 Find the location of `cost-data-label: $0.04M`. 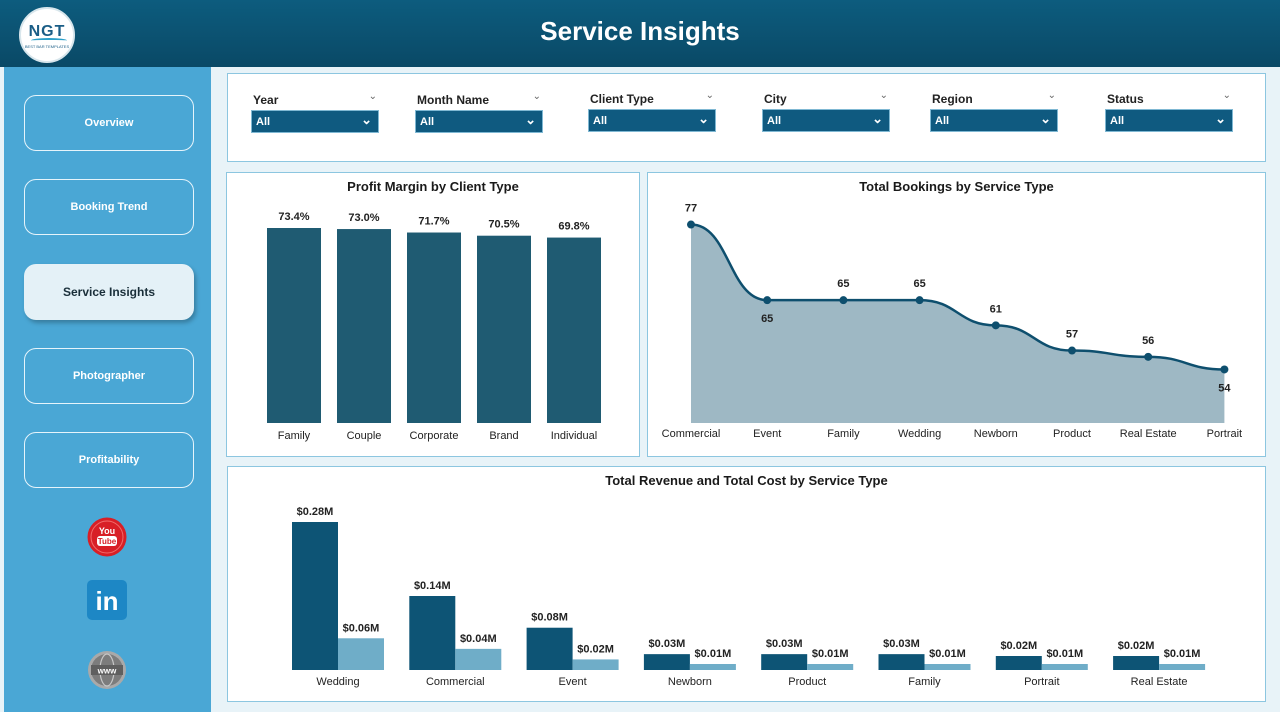

cost-data-label: $0.04M is located at coordinates (478, 639).